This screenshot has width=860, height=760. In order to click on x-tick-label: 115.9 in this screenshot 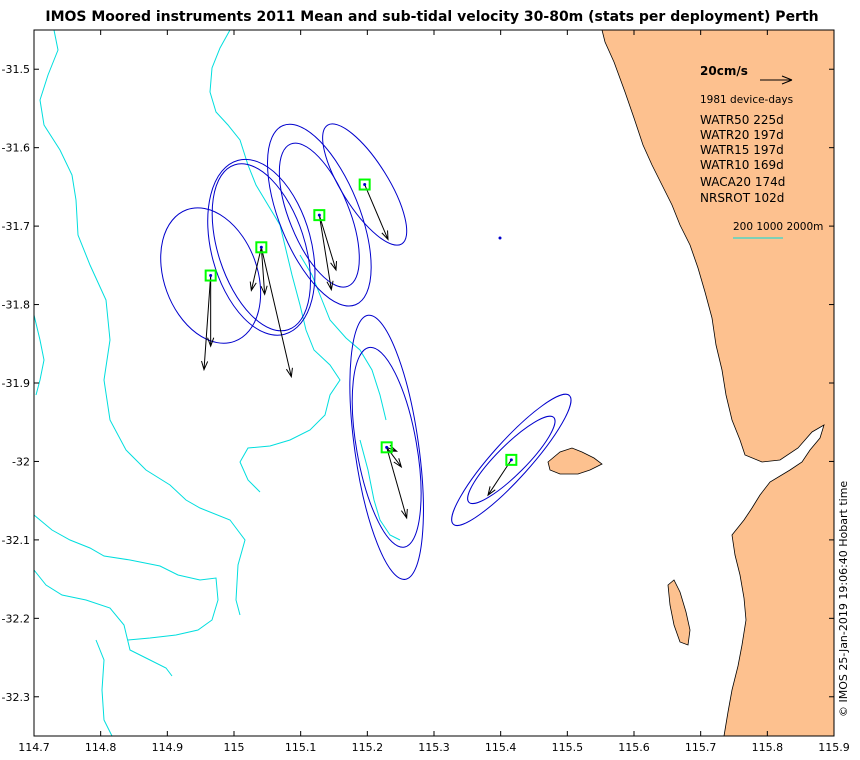, I will do `click(834, 747)`.